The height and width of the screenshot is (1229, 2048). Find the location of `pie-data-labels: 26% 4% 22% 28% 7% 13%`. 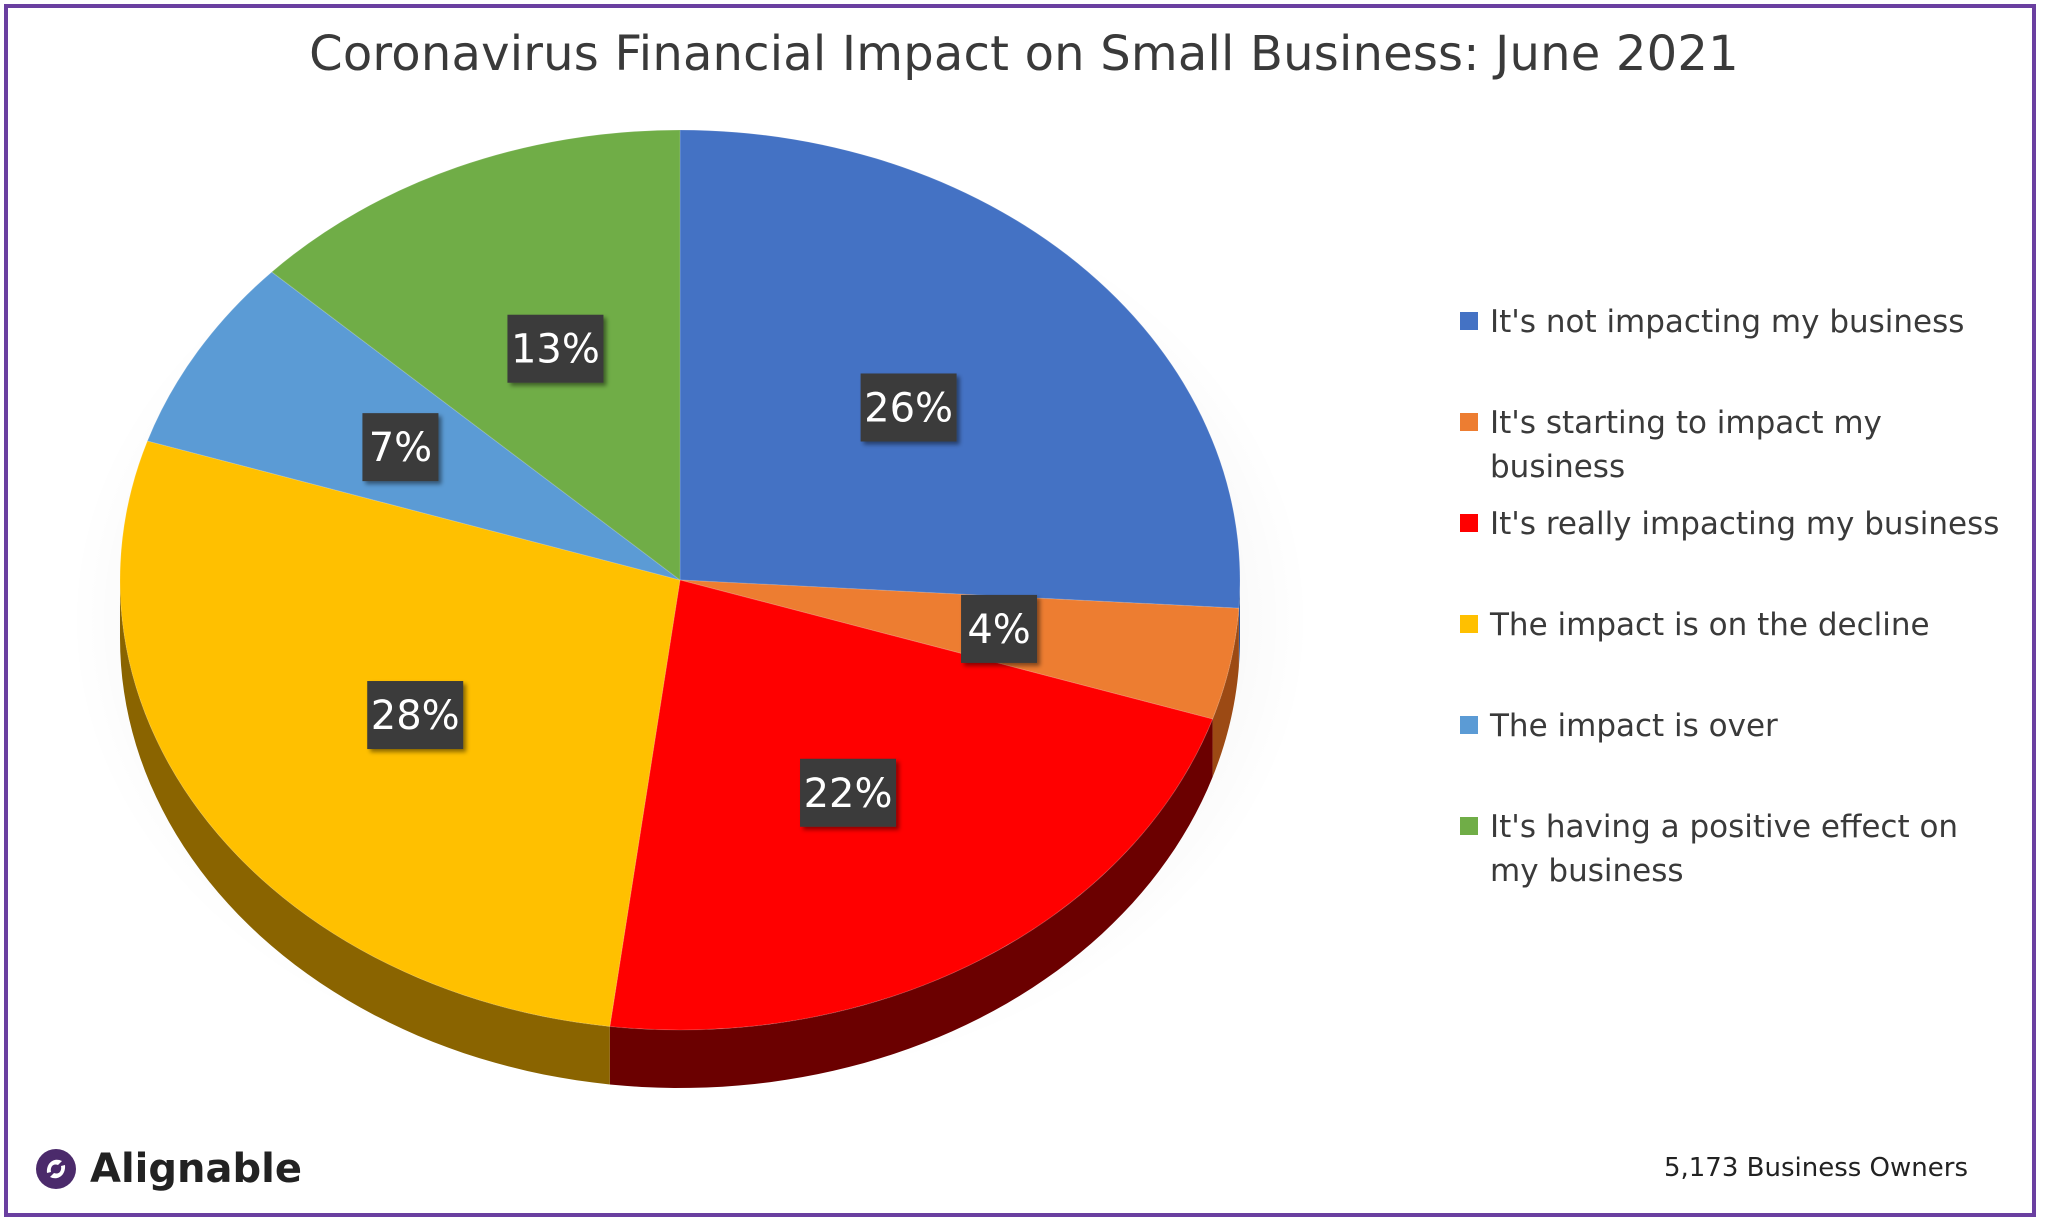

pie-data-labels: 26% 4% 22% 28% 7% 13% is located at coordinates (700, 570).